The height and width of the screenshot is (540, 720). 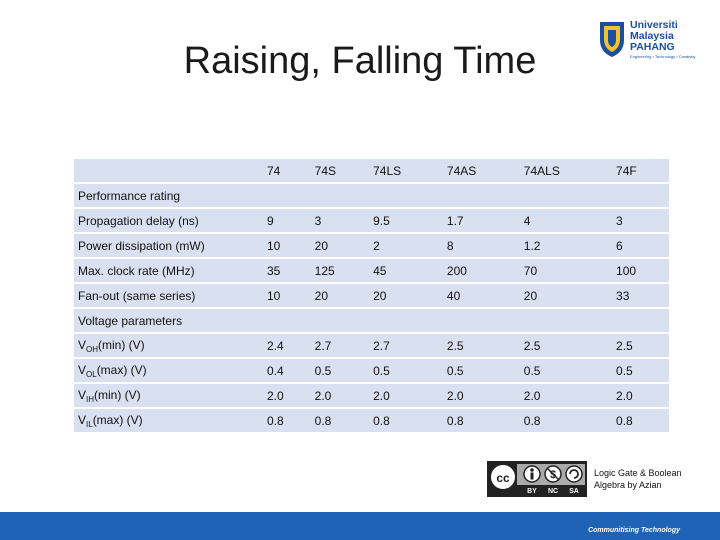 What do you see at coordinates (287, 370) in the screenshot?
I see `table-cell: 0.4` at bounding box center [287, 370].